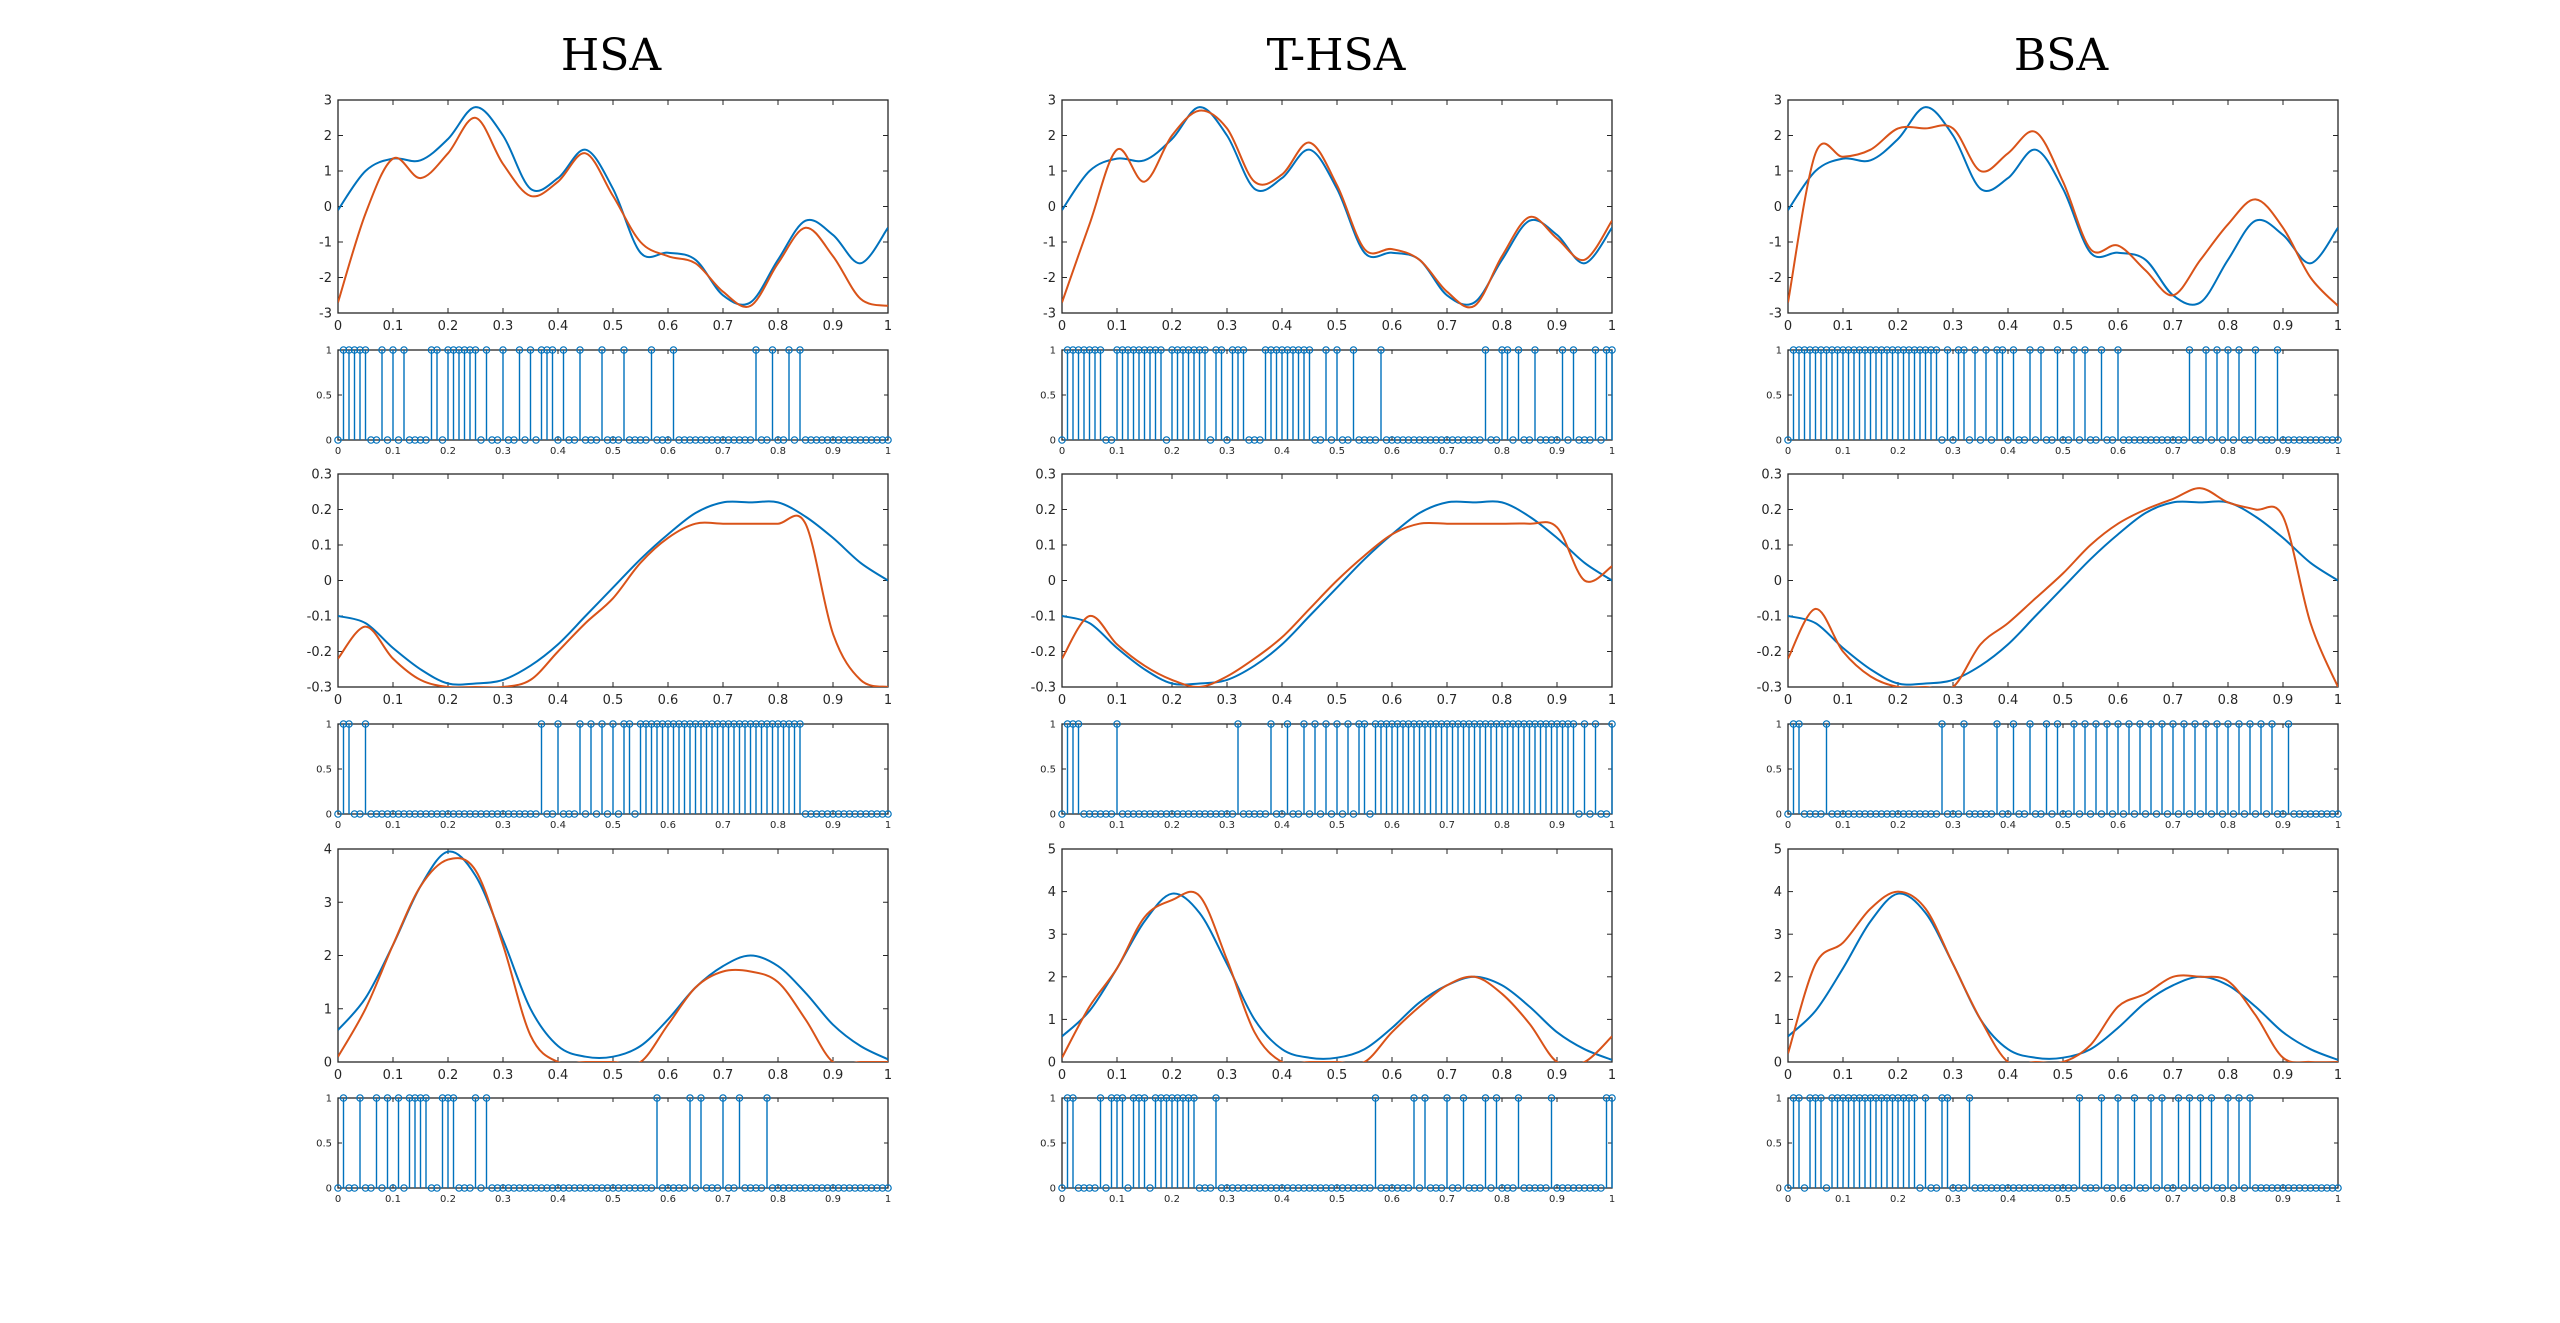 The width and height of the screenshot is (2560, 1323). What do you see at coordinates (1843, 451) in the screenshot?
I see `x-tick-label: 0.1` at bounding box center [1843, 451].